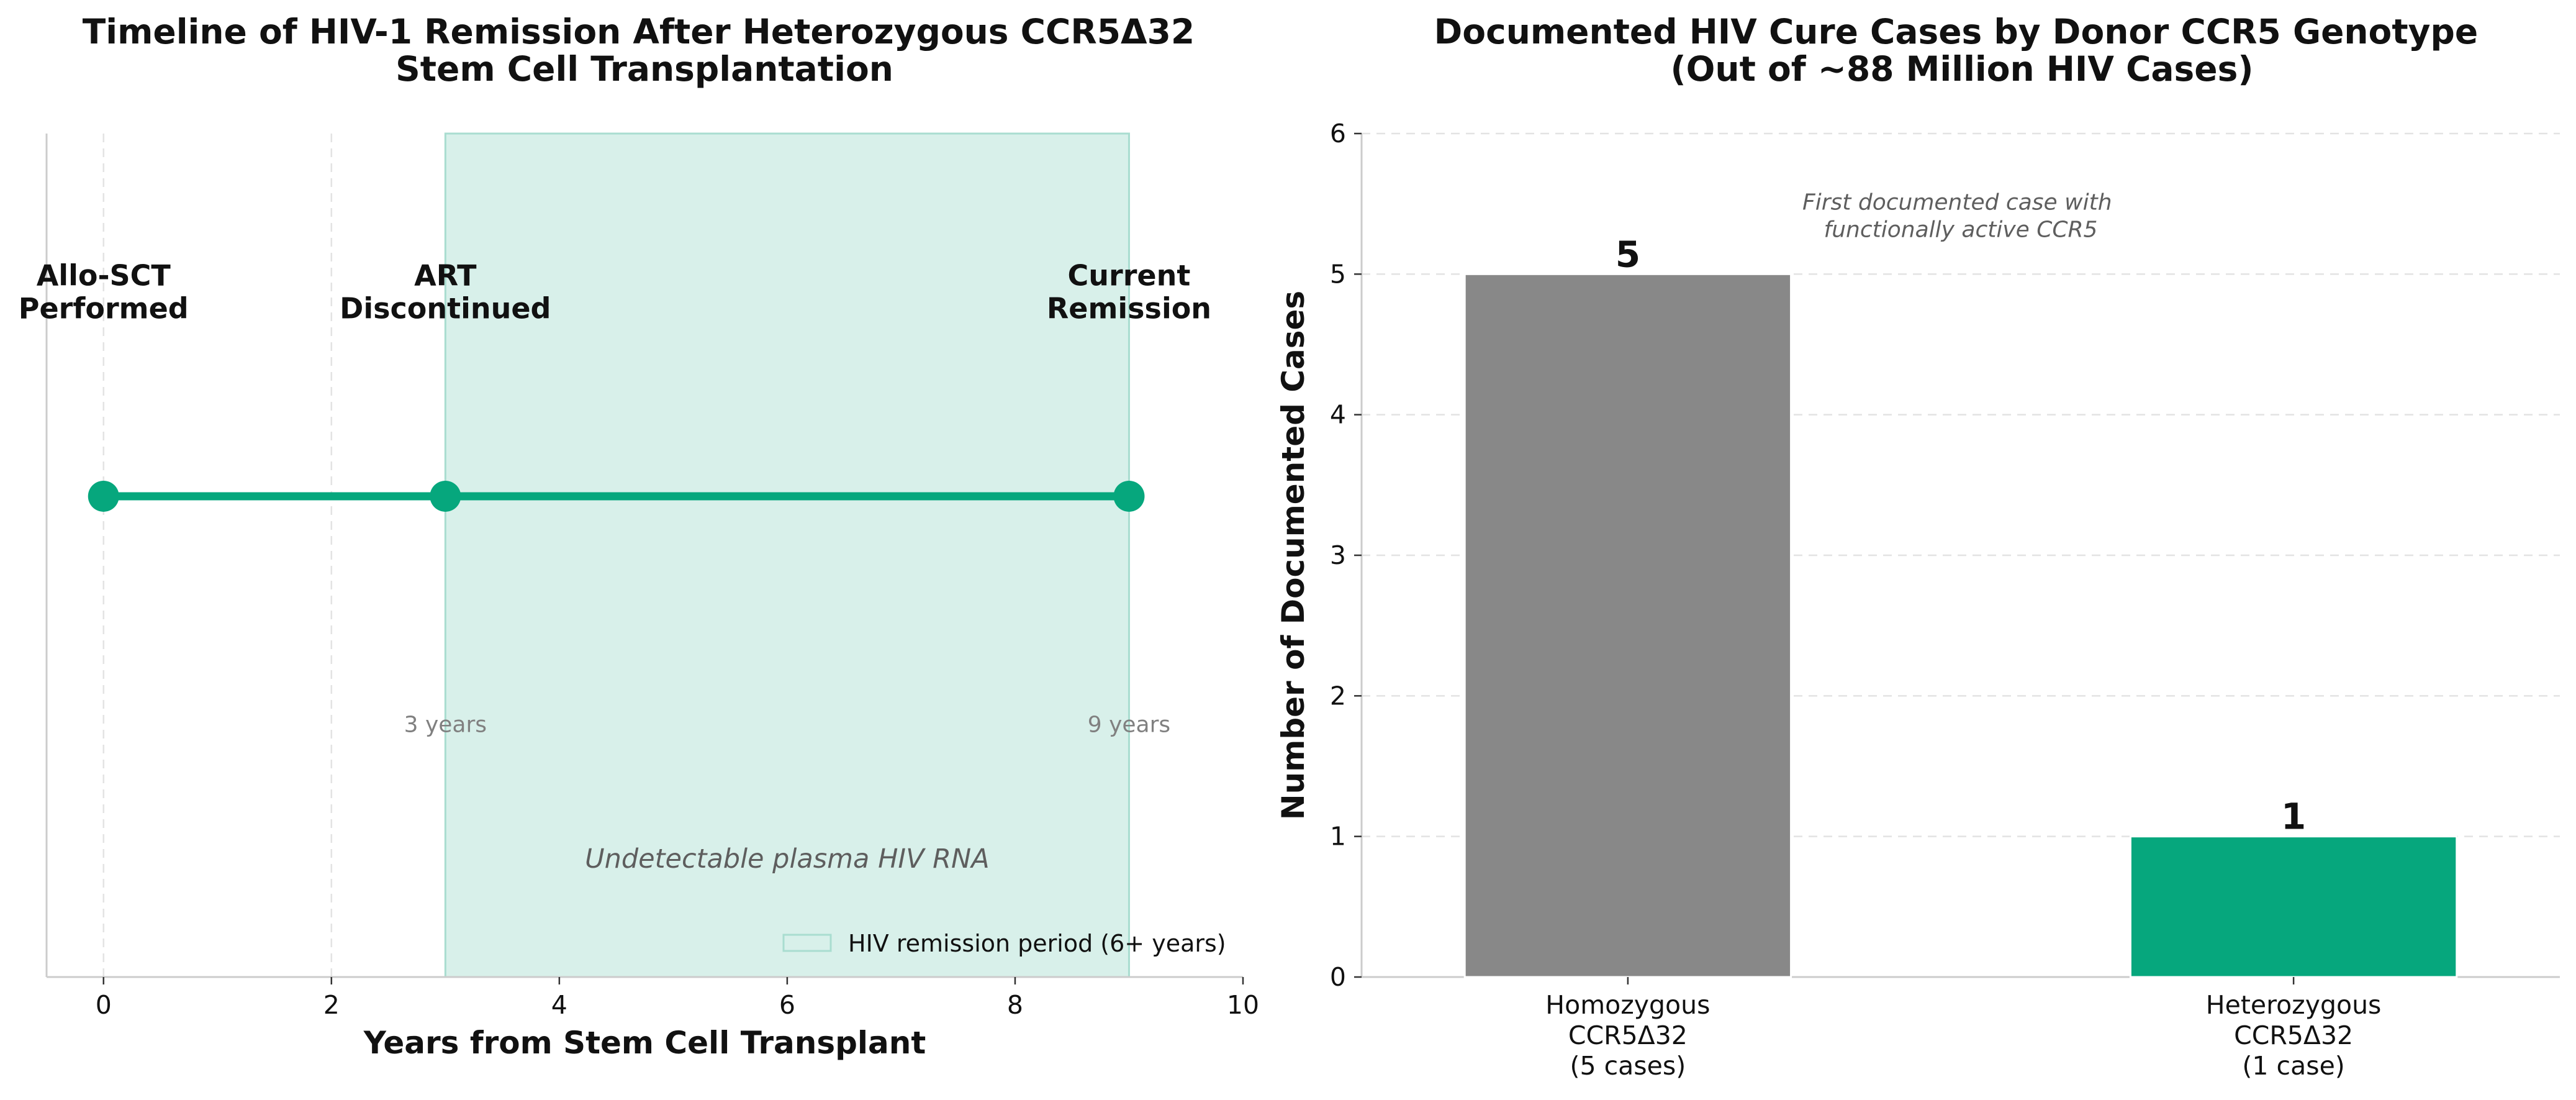 The height and width of the screenshot is (1100, 2576). Describe the element at coordinates (787, 1005) in the screenshot. I see `x-tick-label: 6` at that location.